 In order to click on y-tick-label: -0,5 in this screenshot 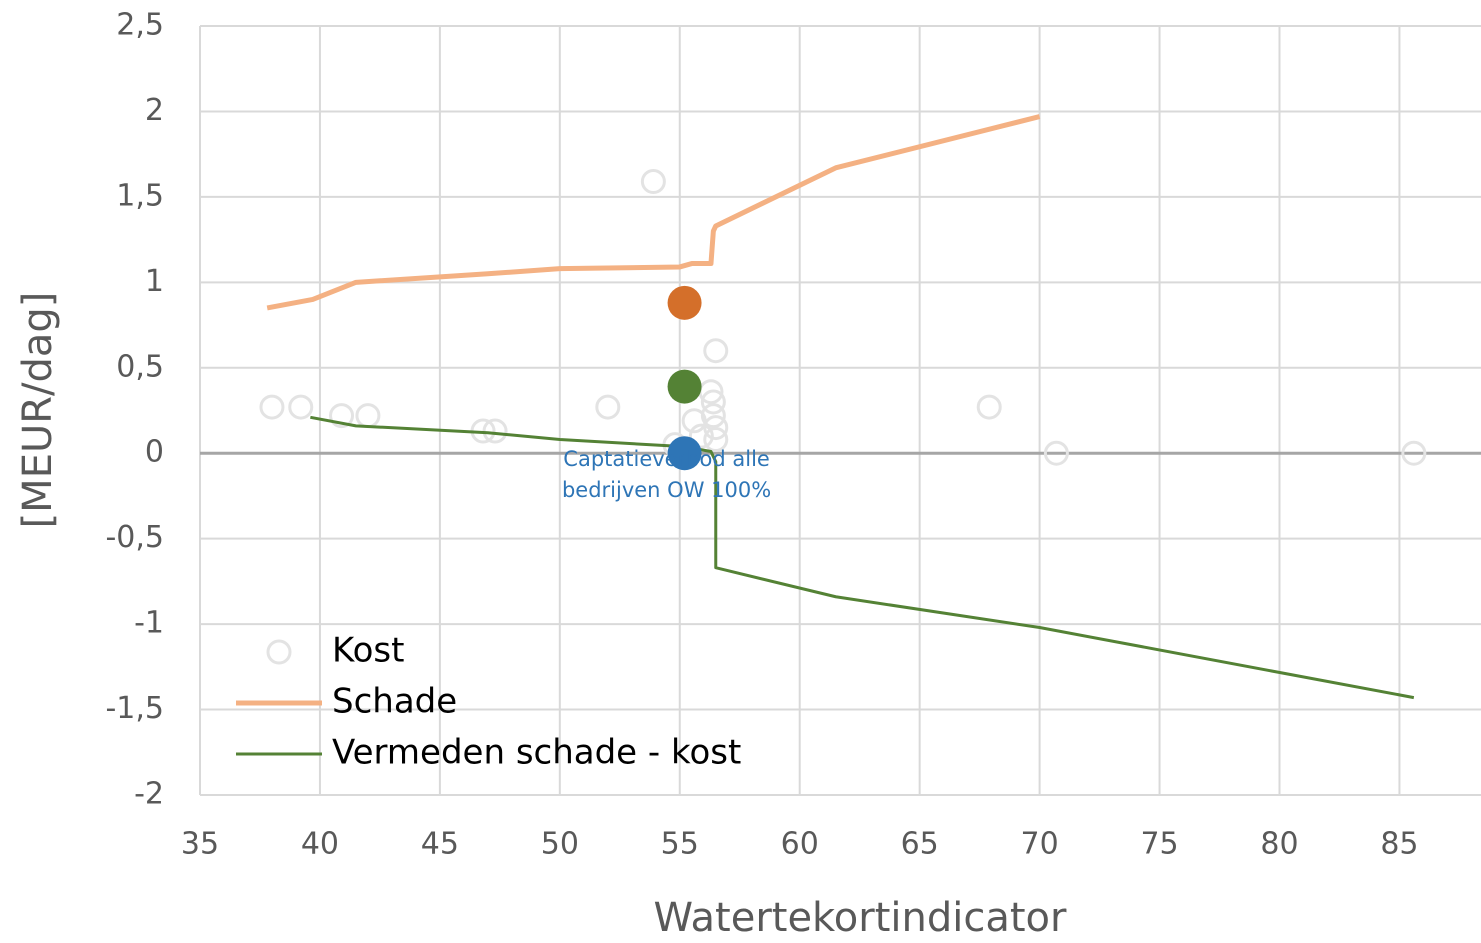, I will do `click(134, 537)`.